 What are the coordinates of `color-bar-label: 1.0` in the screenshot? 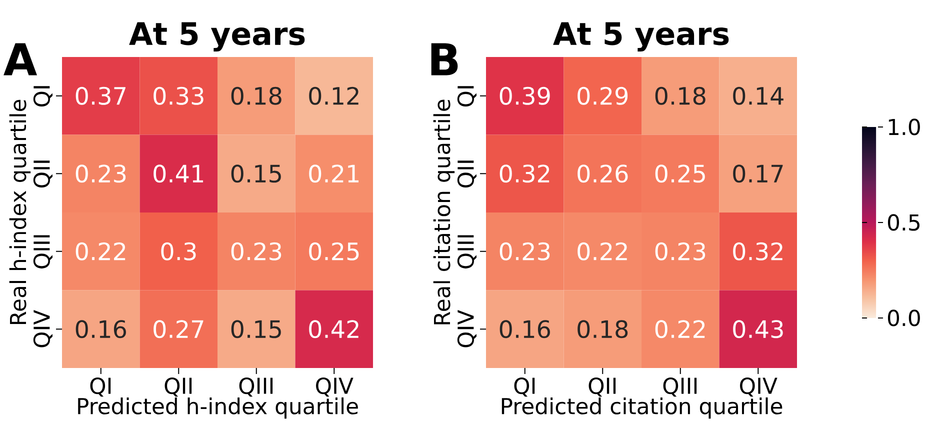 It's located at (904, 127).